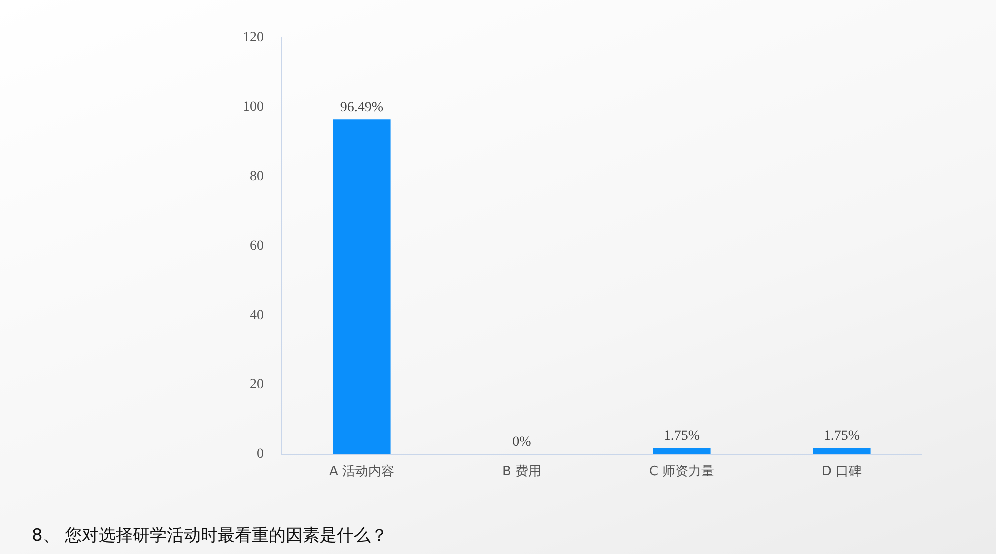  What do you see at coordinates (257, 176) in the screenshot?
I see `y-tick-label: 80` at bounding box center [257, 176].